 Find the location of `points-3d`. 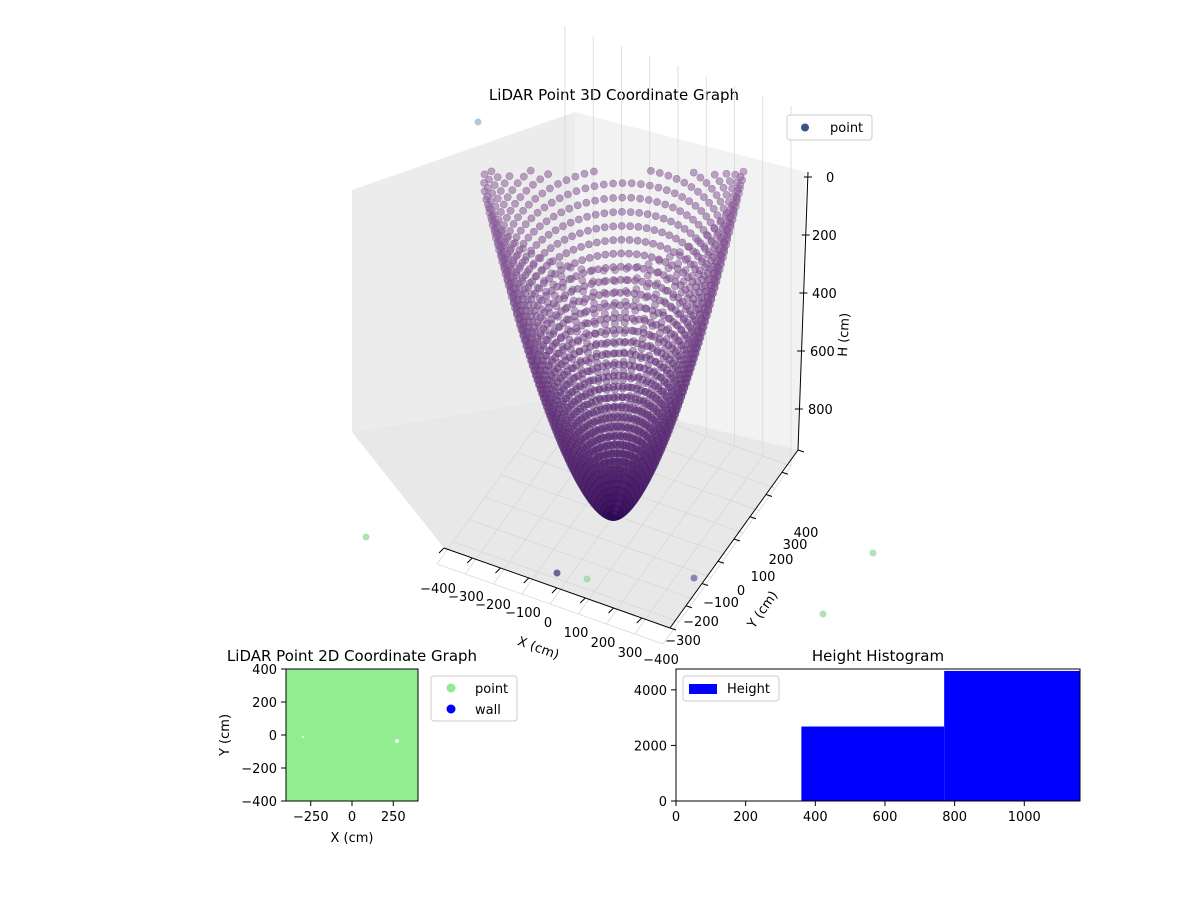

points-3d is located at coordinates (614, 343).